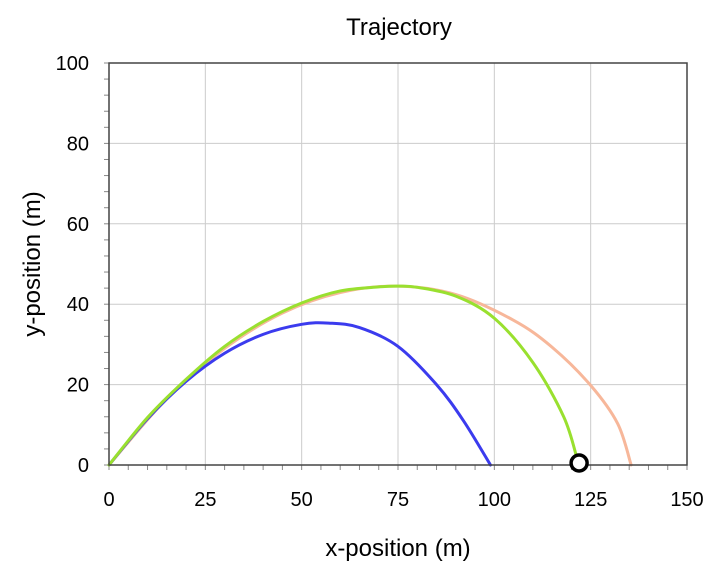 Image resolution: width=721 pixels, height=574 pixels. I want to click on y-axis-title: y-position (m), so click(32, 263).